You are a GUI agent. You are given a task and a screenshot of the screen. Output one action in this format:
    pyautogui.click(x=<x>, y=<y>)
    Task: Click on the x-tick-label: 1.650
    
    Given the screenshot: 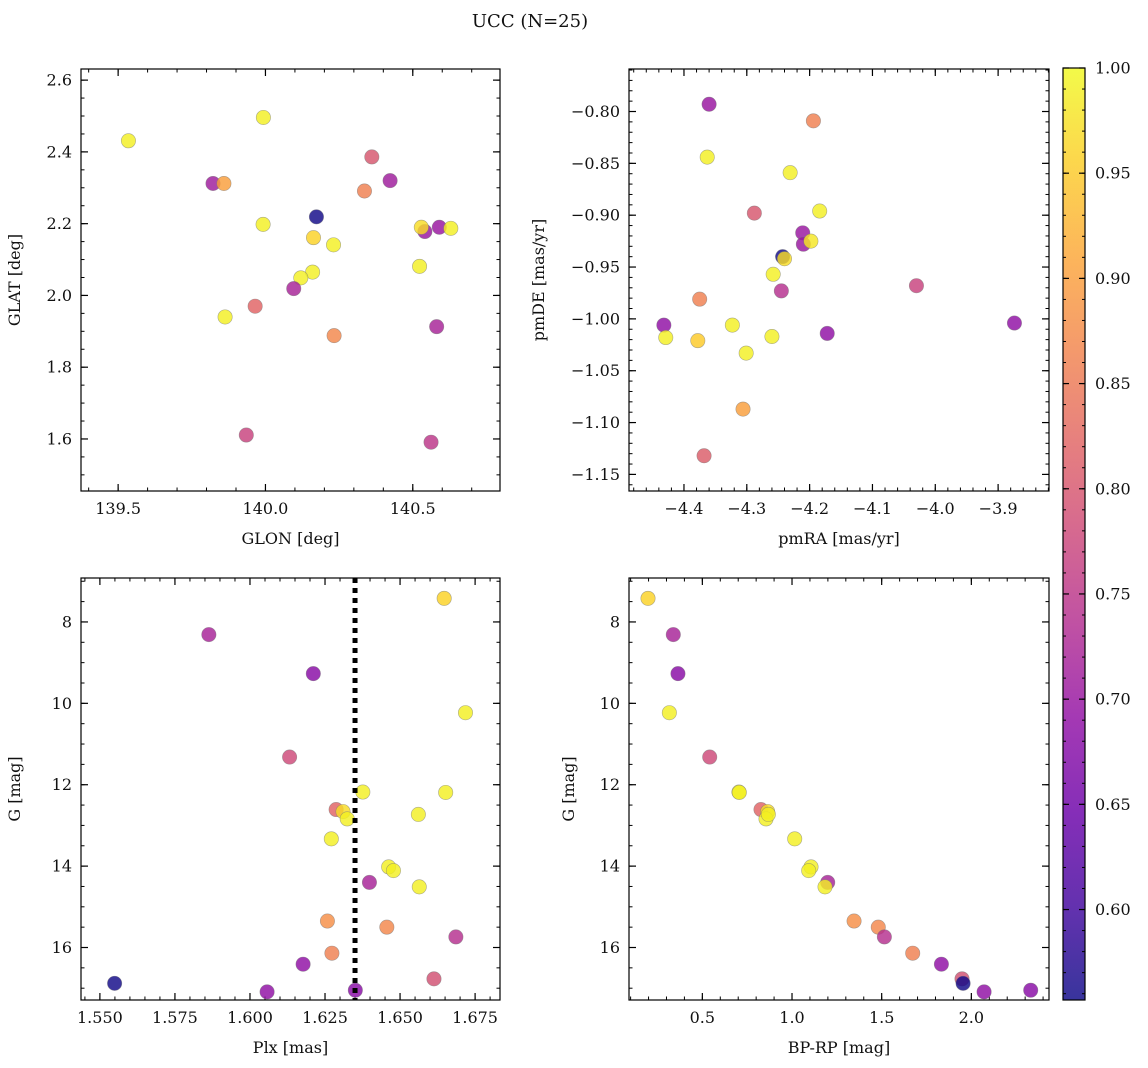 What is the action you would take?
    pyautogui.click(x=400, y=1017)
    